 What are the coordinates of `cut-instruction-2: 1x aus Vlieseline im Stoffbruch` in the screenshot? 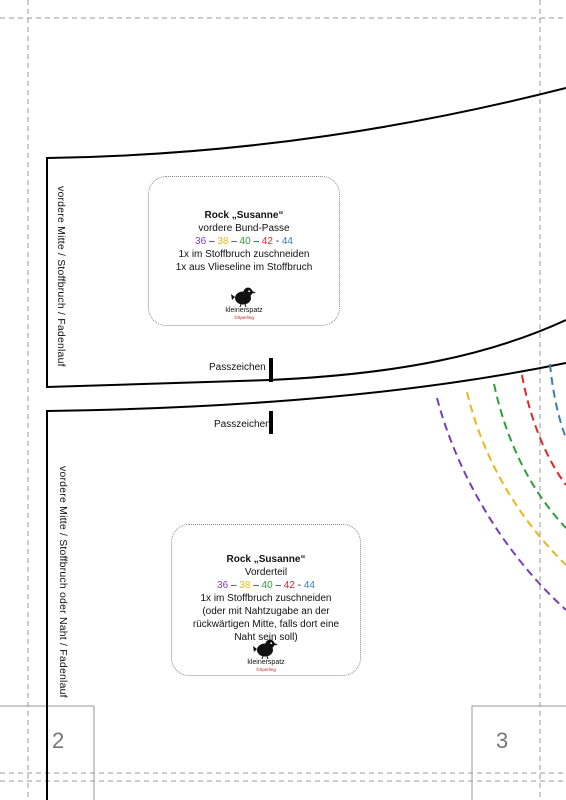 It's located at (244, 267).